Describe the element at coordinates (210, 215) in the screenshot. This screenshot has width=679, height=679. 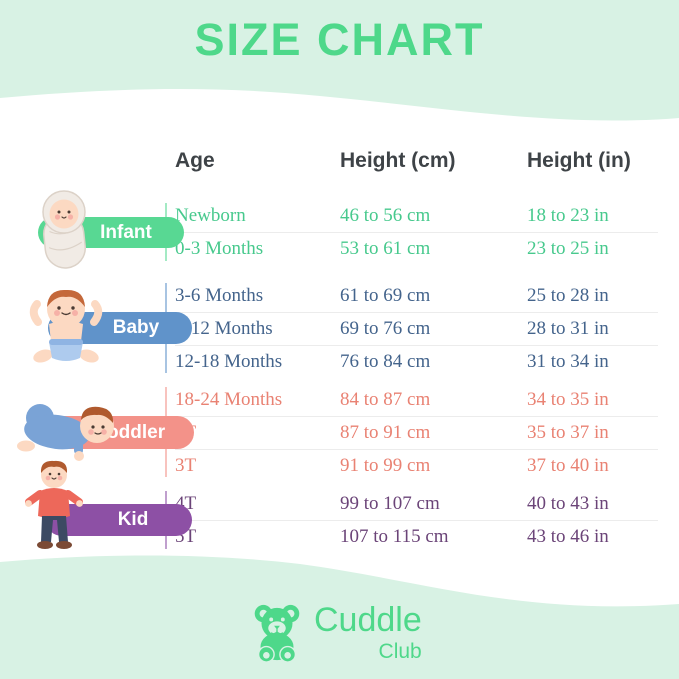
I see `age-cell: Newborn` at that location.